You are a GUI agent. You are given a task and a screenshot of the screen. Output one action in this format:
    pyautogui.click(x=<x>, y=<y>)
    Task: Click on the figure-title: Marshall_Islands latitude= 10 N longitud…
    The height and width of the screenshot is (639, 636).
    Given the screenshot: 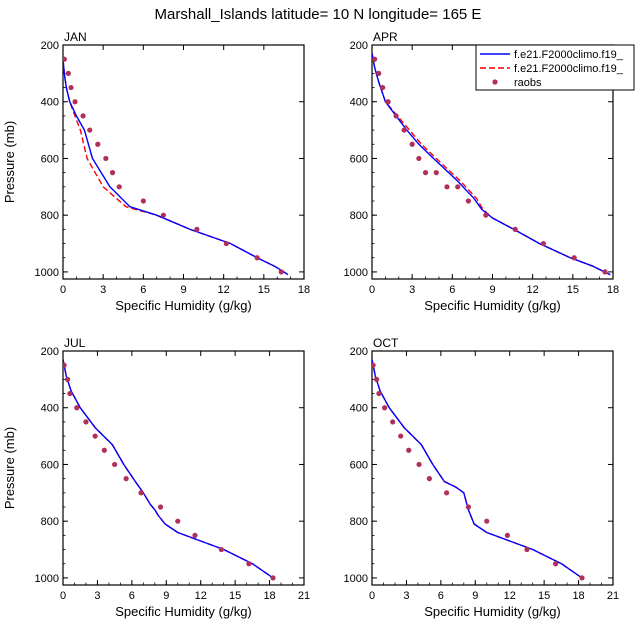 What is the action you would take?
    pyautogui.click(x=318, y=14)
    